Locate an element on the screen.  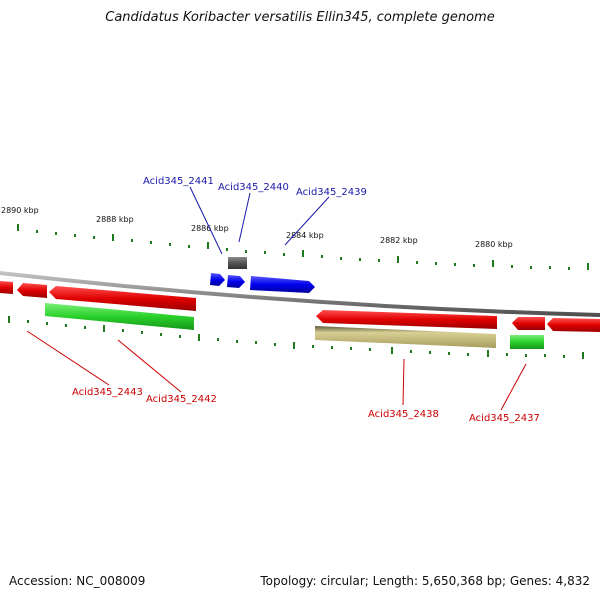
gene-acid345-2437-arrow is located at coordinates (528, 323).